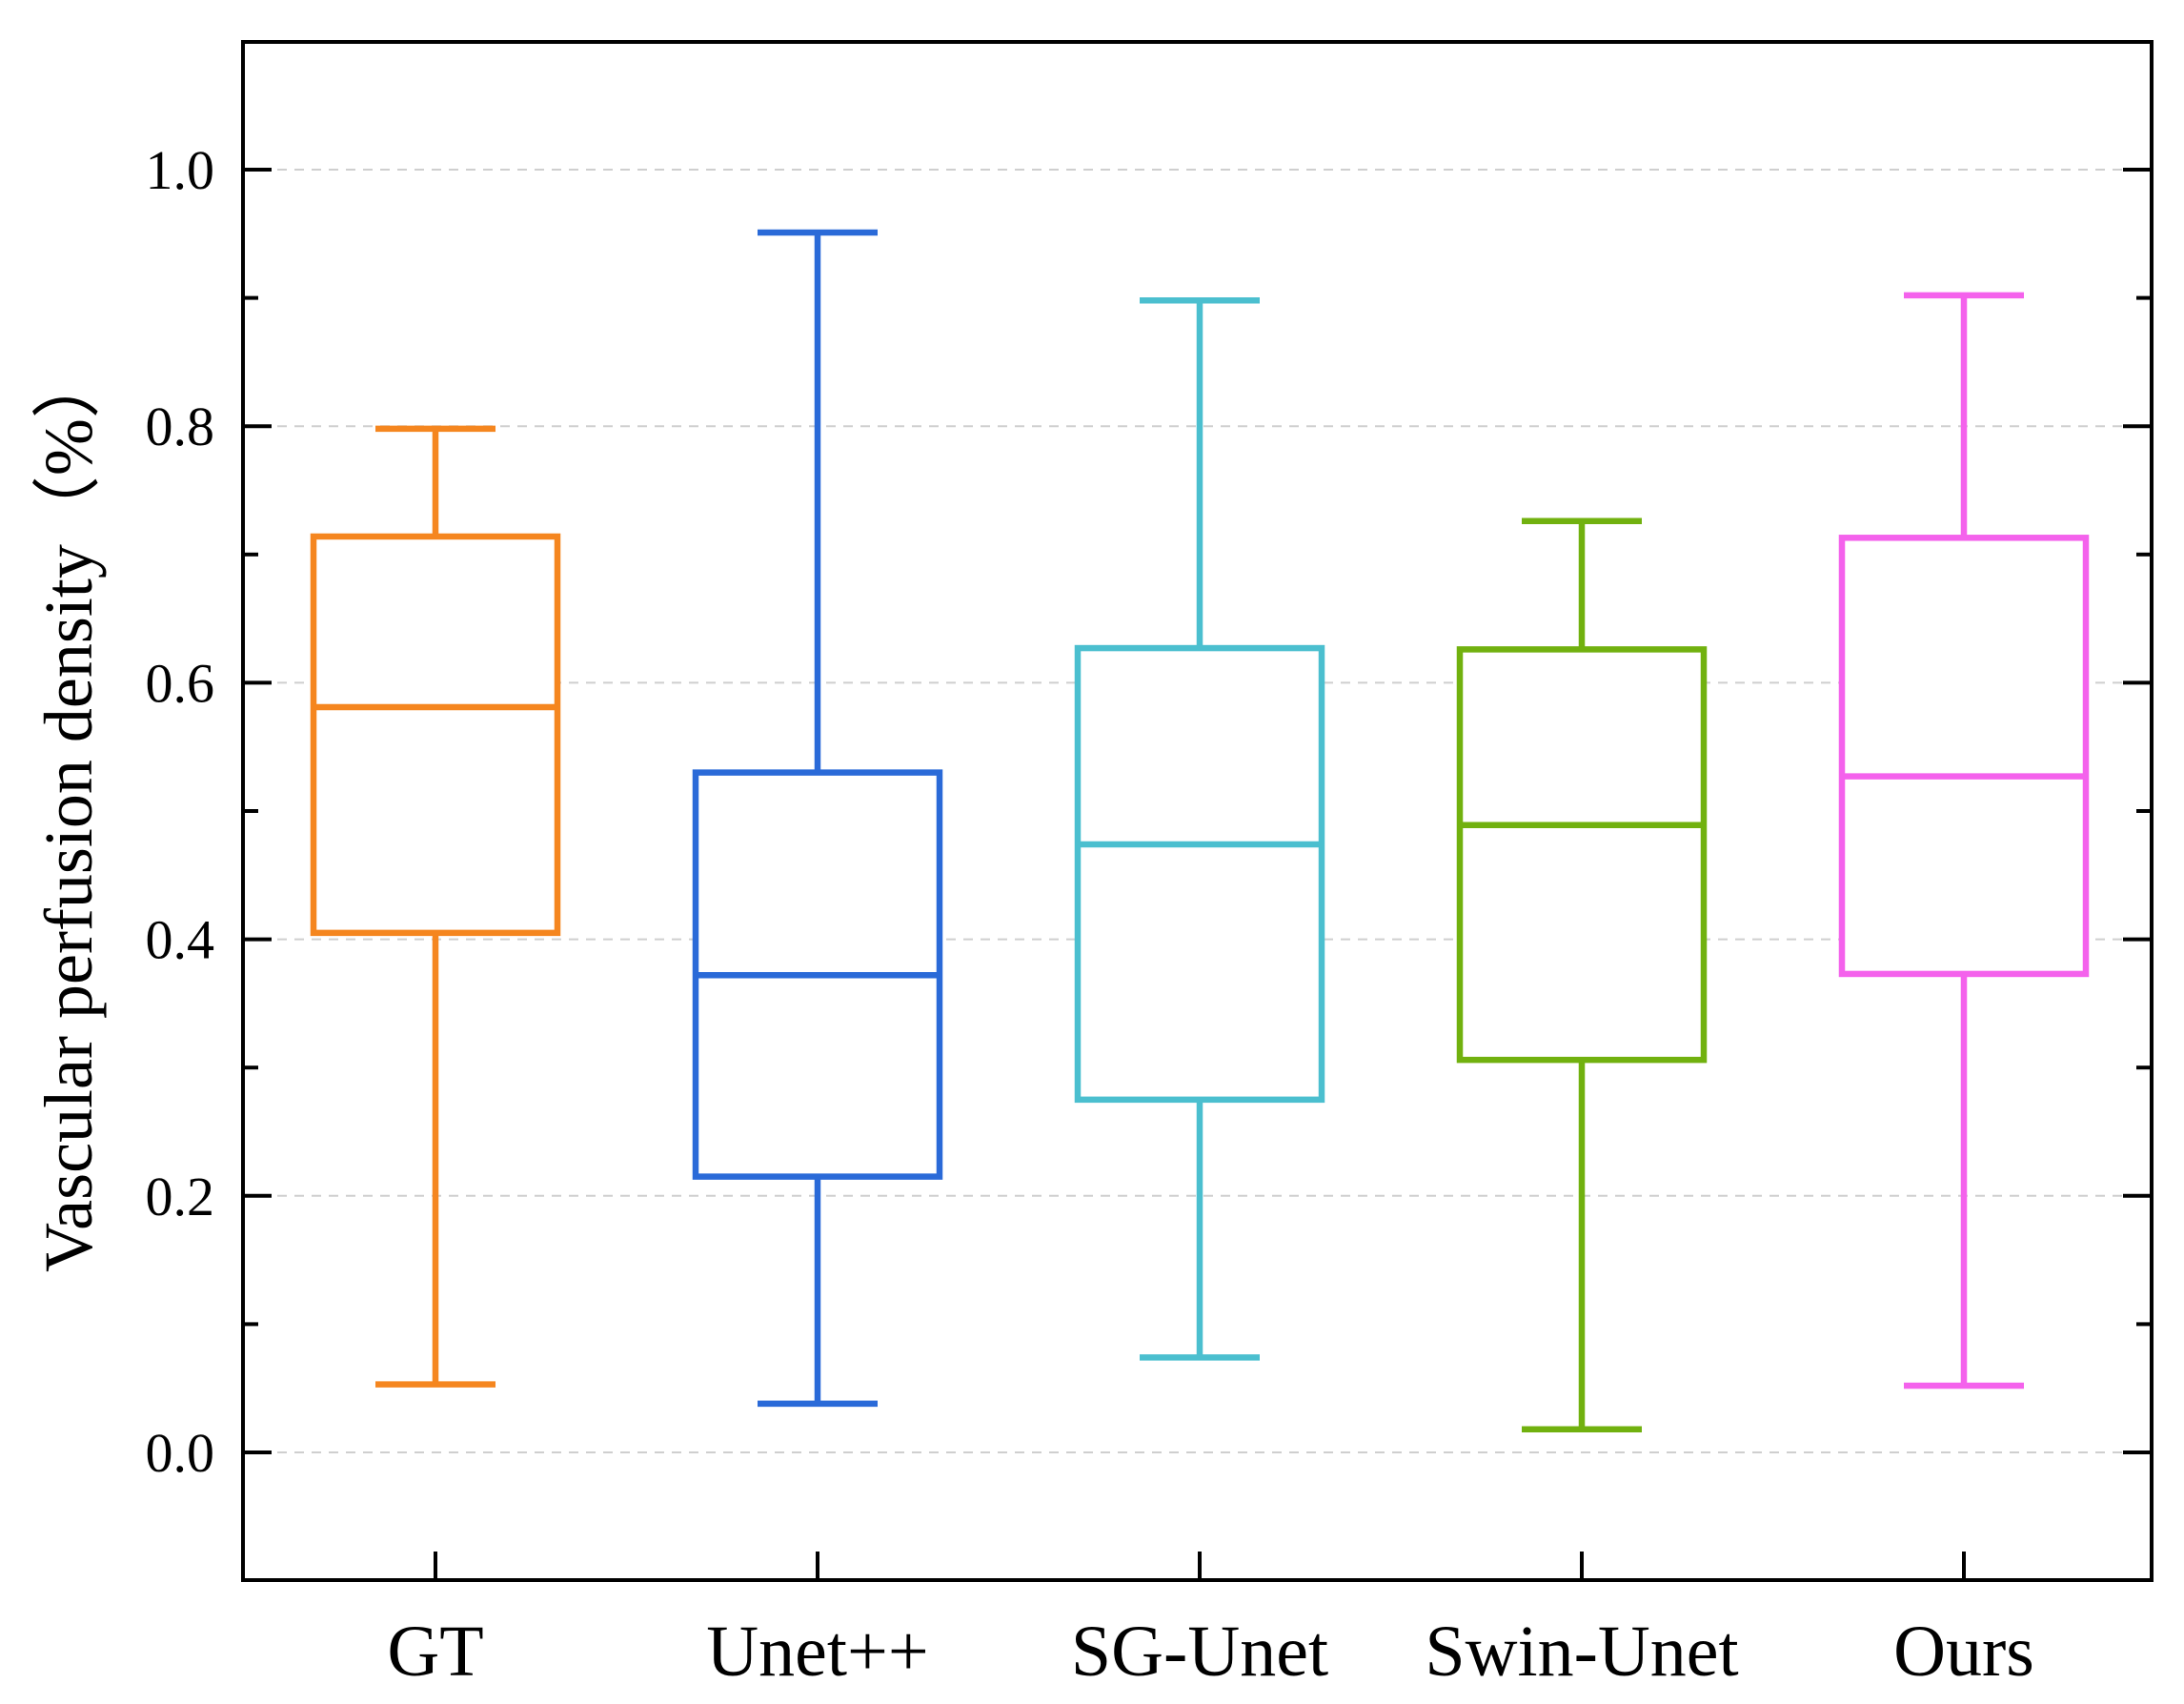 The width and height of the screenshot is (2184, 1704). What do you see at coordinates (818, 818) in the screenshot?
I see `box-group-unet-` at bounding box center [818, 818].